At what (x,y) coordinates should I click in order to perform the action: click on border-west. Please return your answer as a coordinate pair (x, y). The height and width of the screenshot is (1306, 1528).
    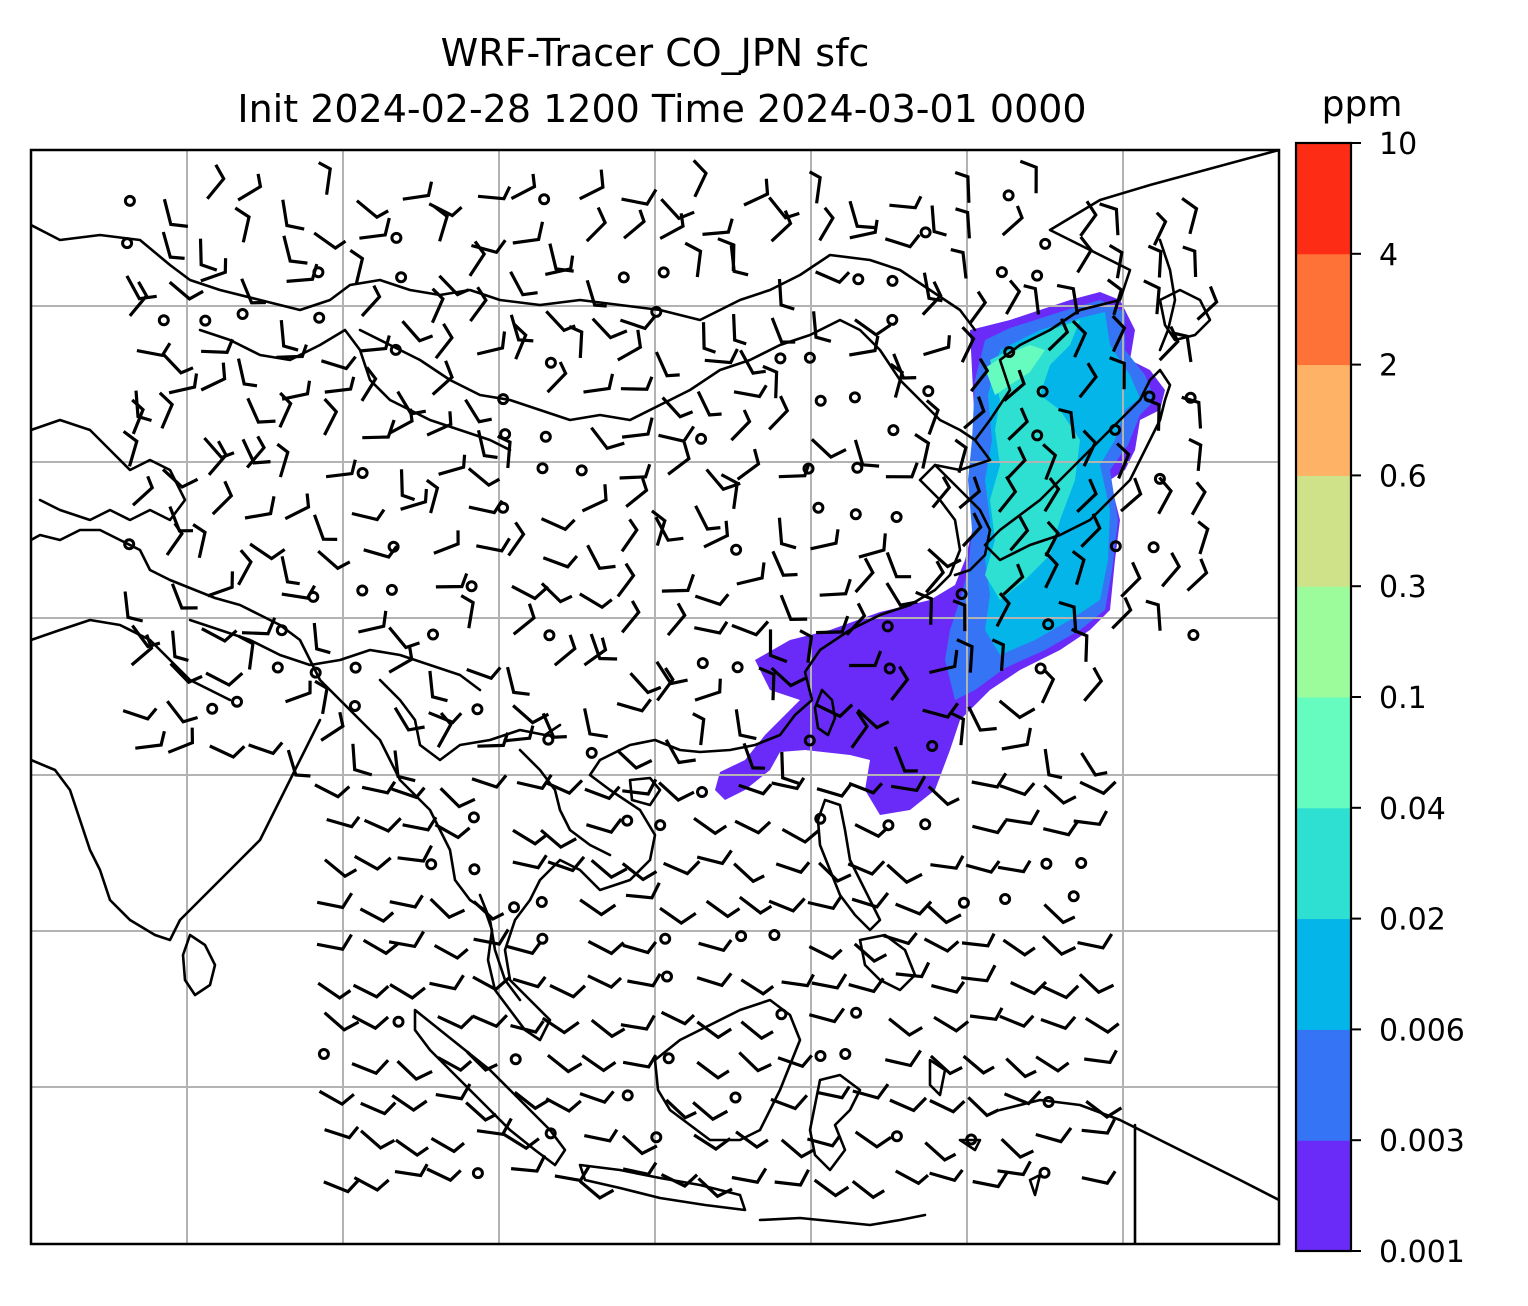
    Looking at the image, I should click on (109, 470).